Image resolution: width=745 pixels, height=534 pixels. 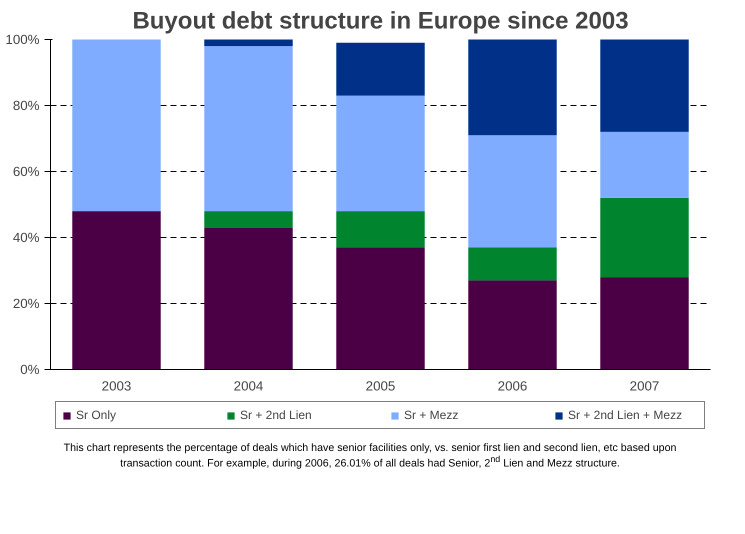 I want to click on y-tick-label: 100%, so click(x=22, y=39).